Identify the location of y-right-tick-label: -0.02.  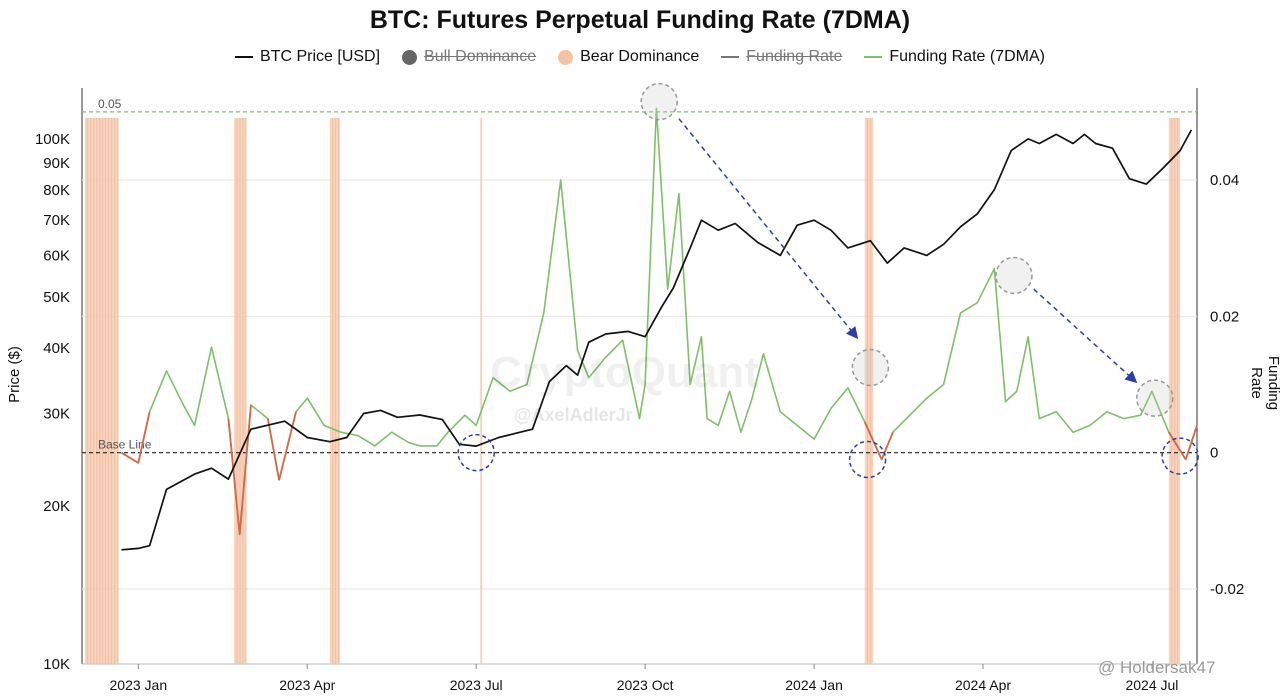
(1227, 589).